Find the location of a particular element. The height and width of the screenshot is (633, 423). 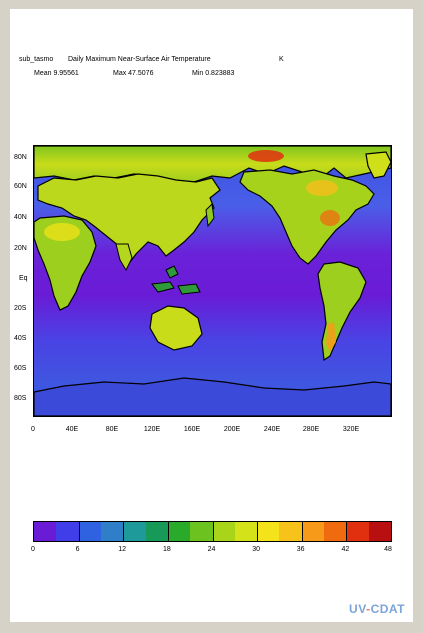

lon-label-320e: 320E is located at coordinates (351, 429).